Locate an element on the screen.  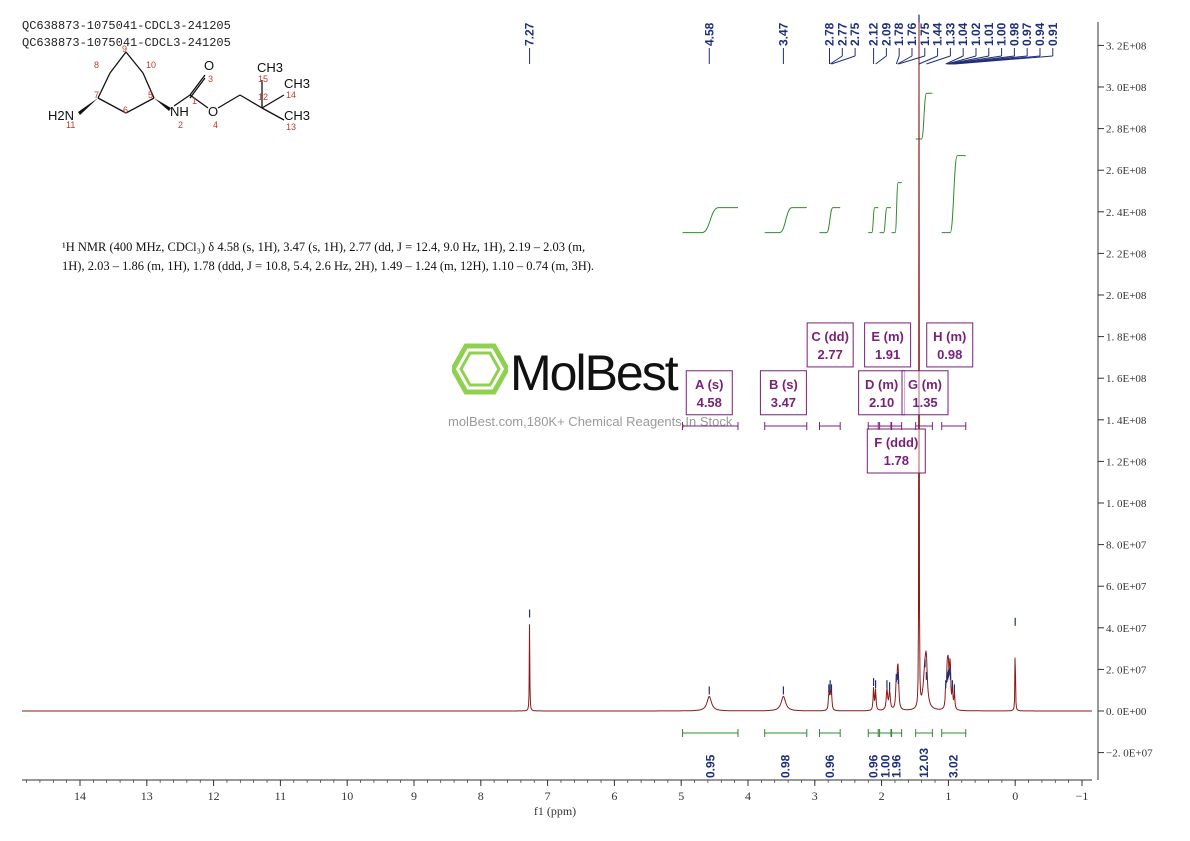
multiplet-label: E (m) is located at coordinates (887, 336).